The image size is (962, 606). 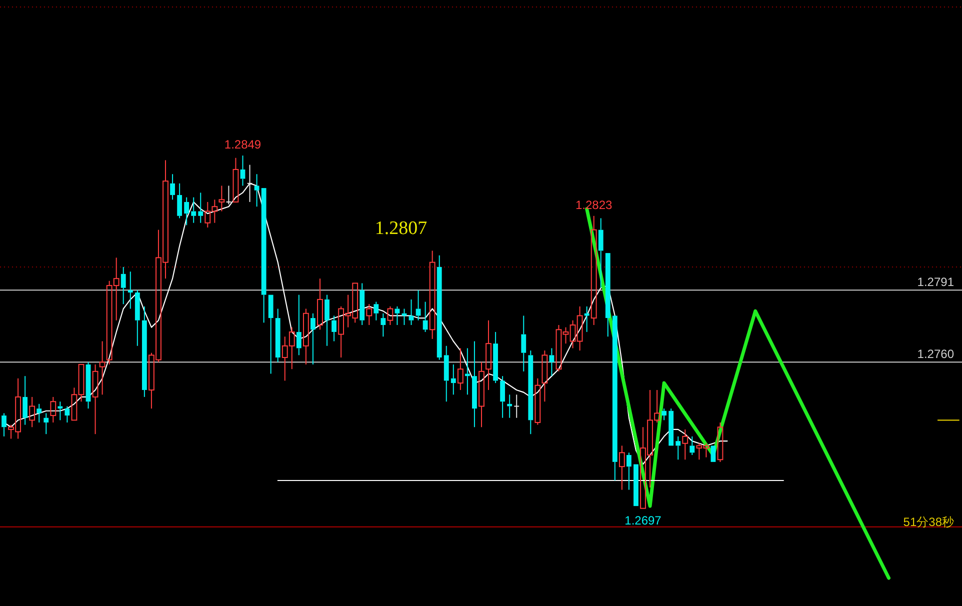 I want to click on annotation: 1.2849, so click(x=243, y=145).